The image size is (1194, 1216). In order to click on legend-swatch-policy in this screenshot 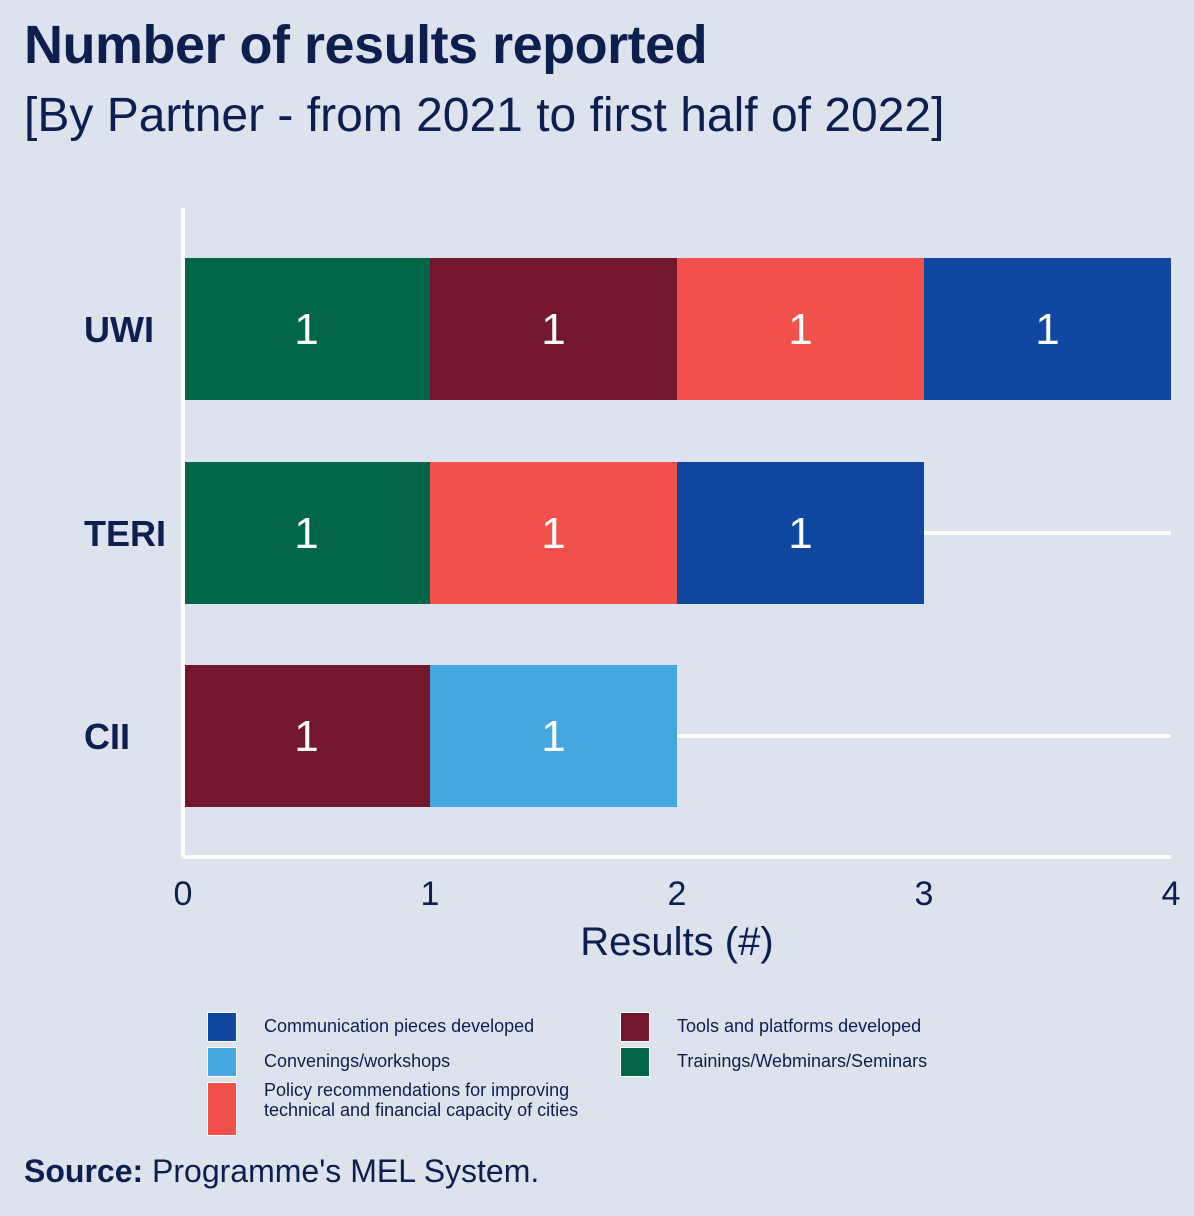, I will do `click(222, 1109)`.